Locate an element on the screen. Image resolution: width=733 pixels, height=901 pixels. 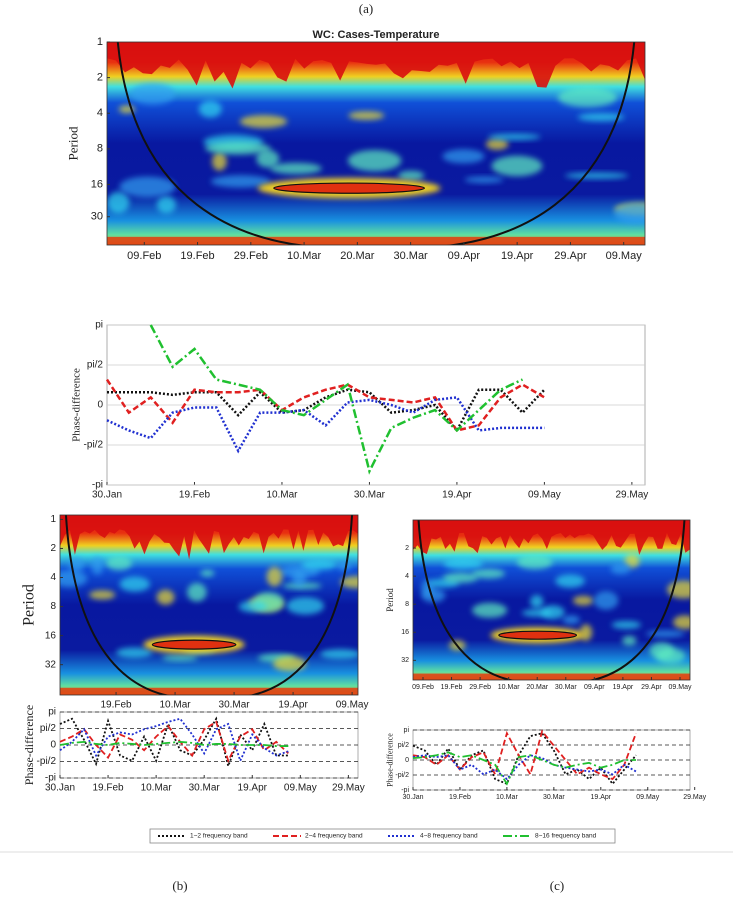
y-axis-label: Phase-difference is located at coordinates (390, 760).